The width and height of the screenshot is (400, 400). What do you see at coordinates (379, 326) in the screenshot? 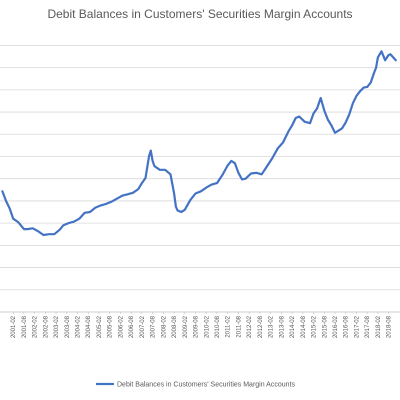
I see `x-tick-label: 2018-02` at bounding box center [379, 326].